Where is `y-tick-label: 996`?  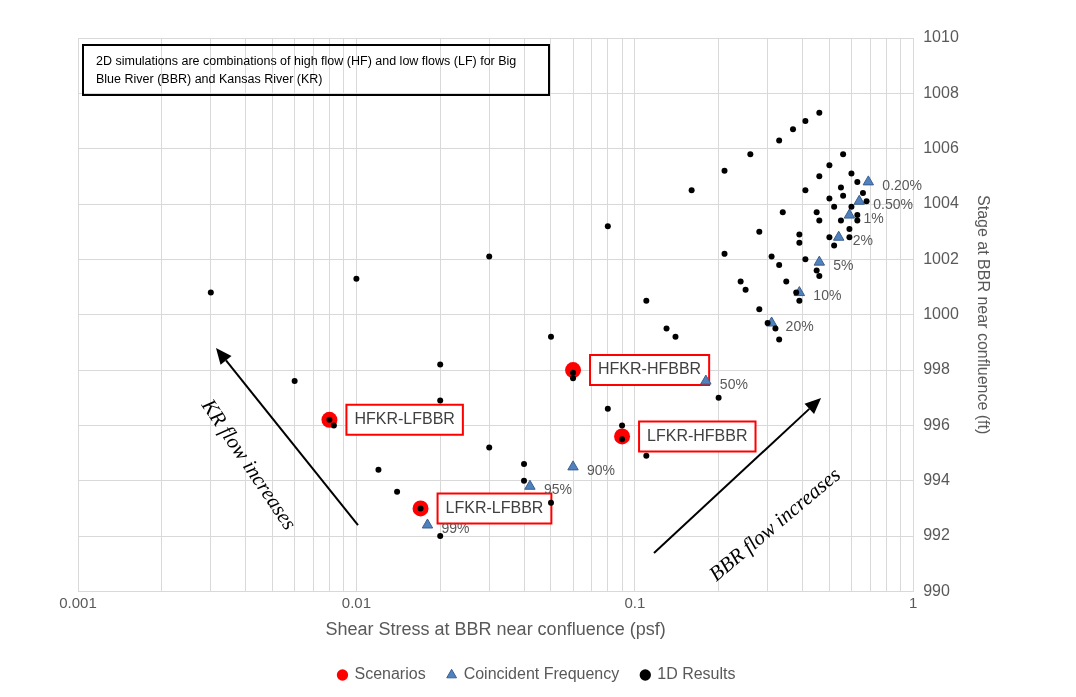
y-tick-label: 996 is located at coordinates (936, 424).